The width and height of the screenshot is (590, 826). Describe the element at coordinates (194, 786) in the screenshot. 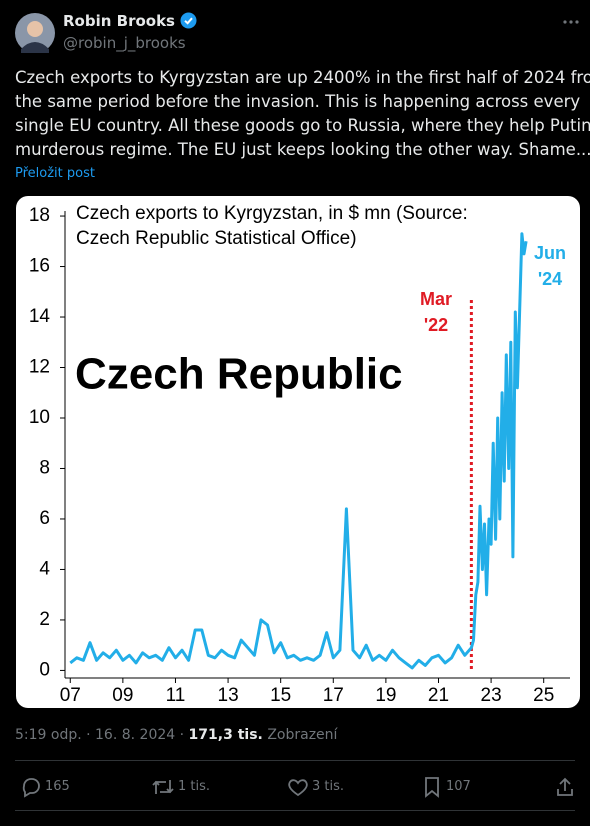

I see `repost-count: 1 tis.` at that location.